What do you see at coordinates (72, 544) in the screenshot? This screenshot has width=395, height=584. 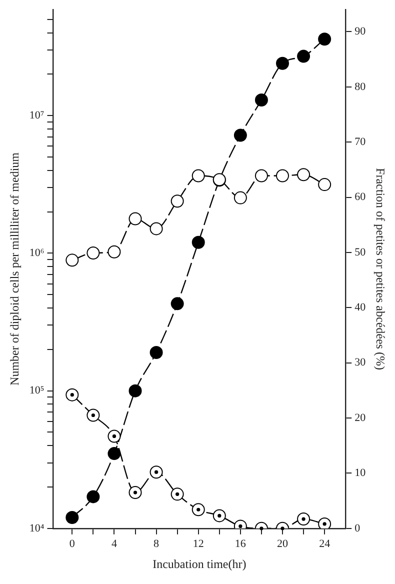 I see `x-tick-label: 0` at bounding box center [72, 544].